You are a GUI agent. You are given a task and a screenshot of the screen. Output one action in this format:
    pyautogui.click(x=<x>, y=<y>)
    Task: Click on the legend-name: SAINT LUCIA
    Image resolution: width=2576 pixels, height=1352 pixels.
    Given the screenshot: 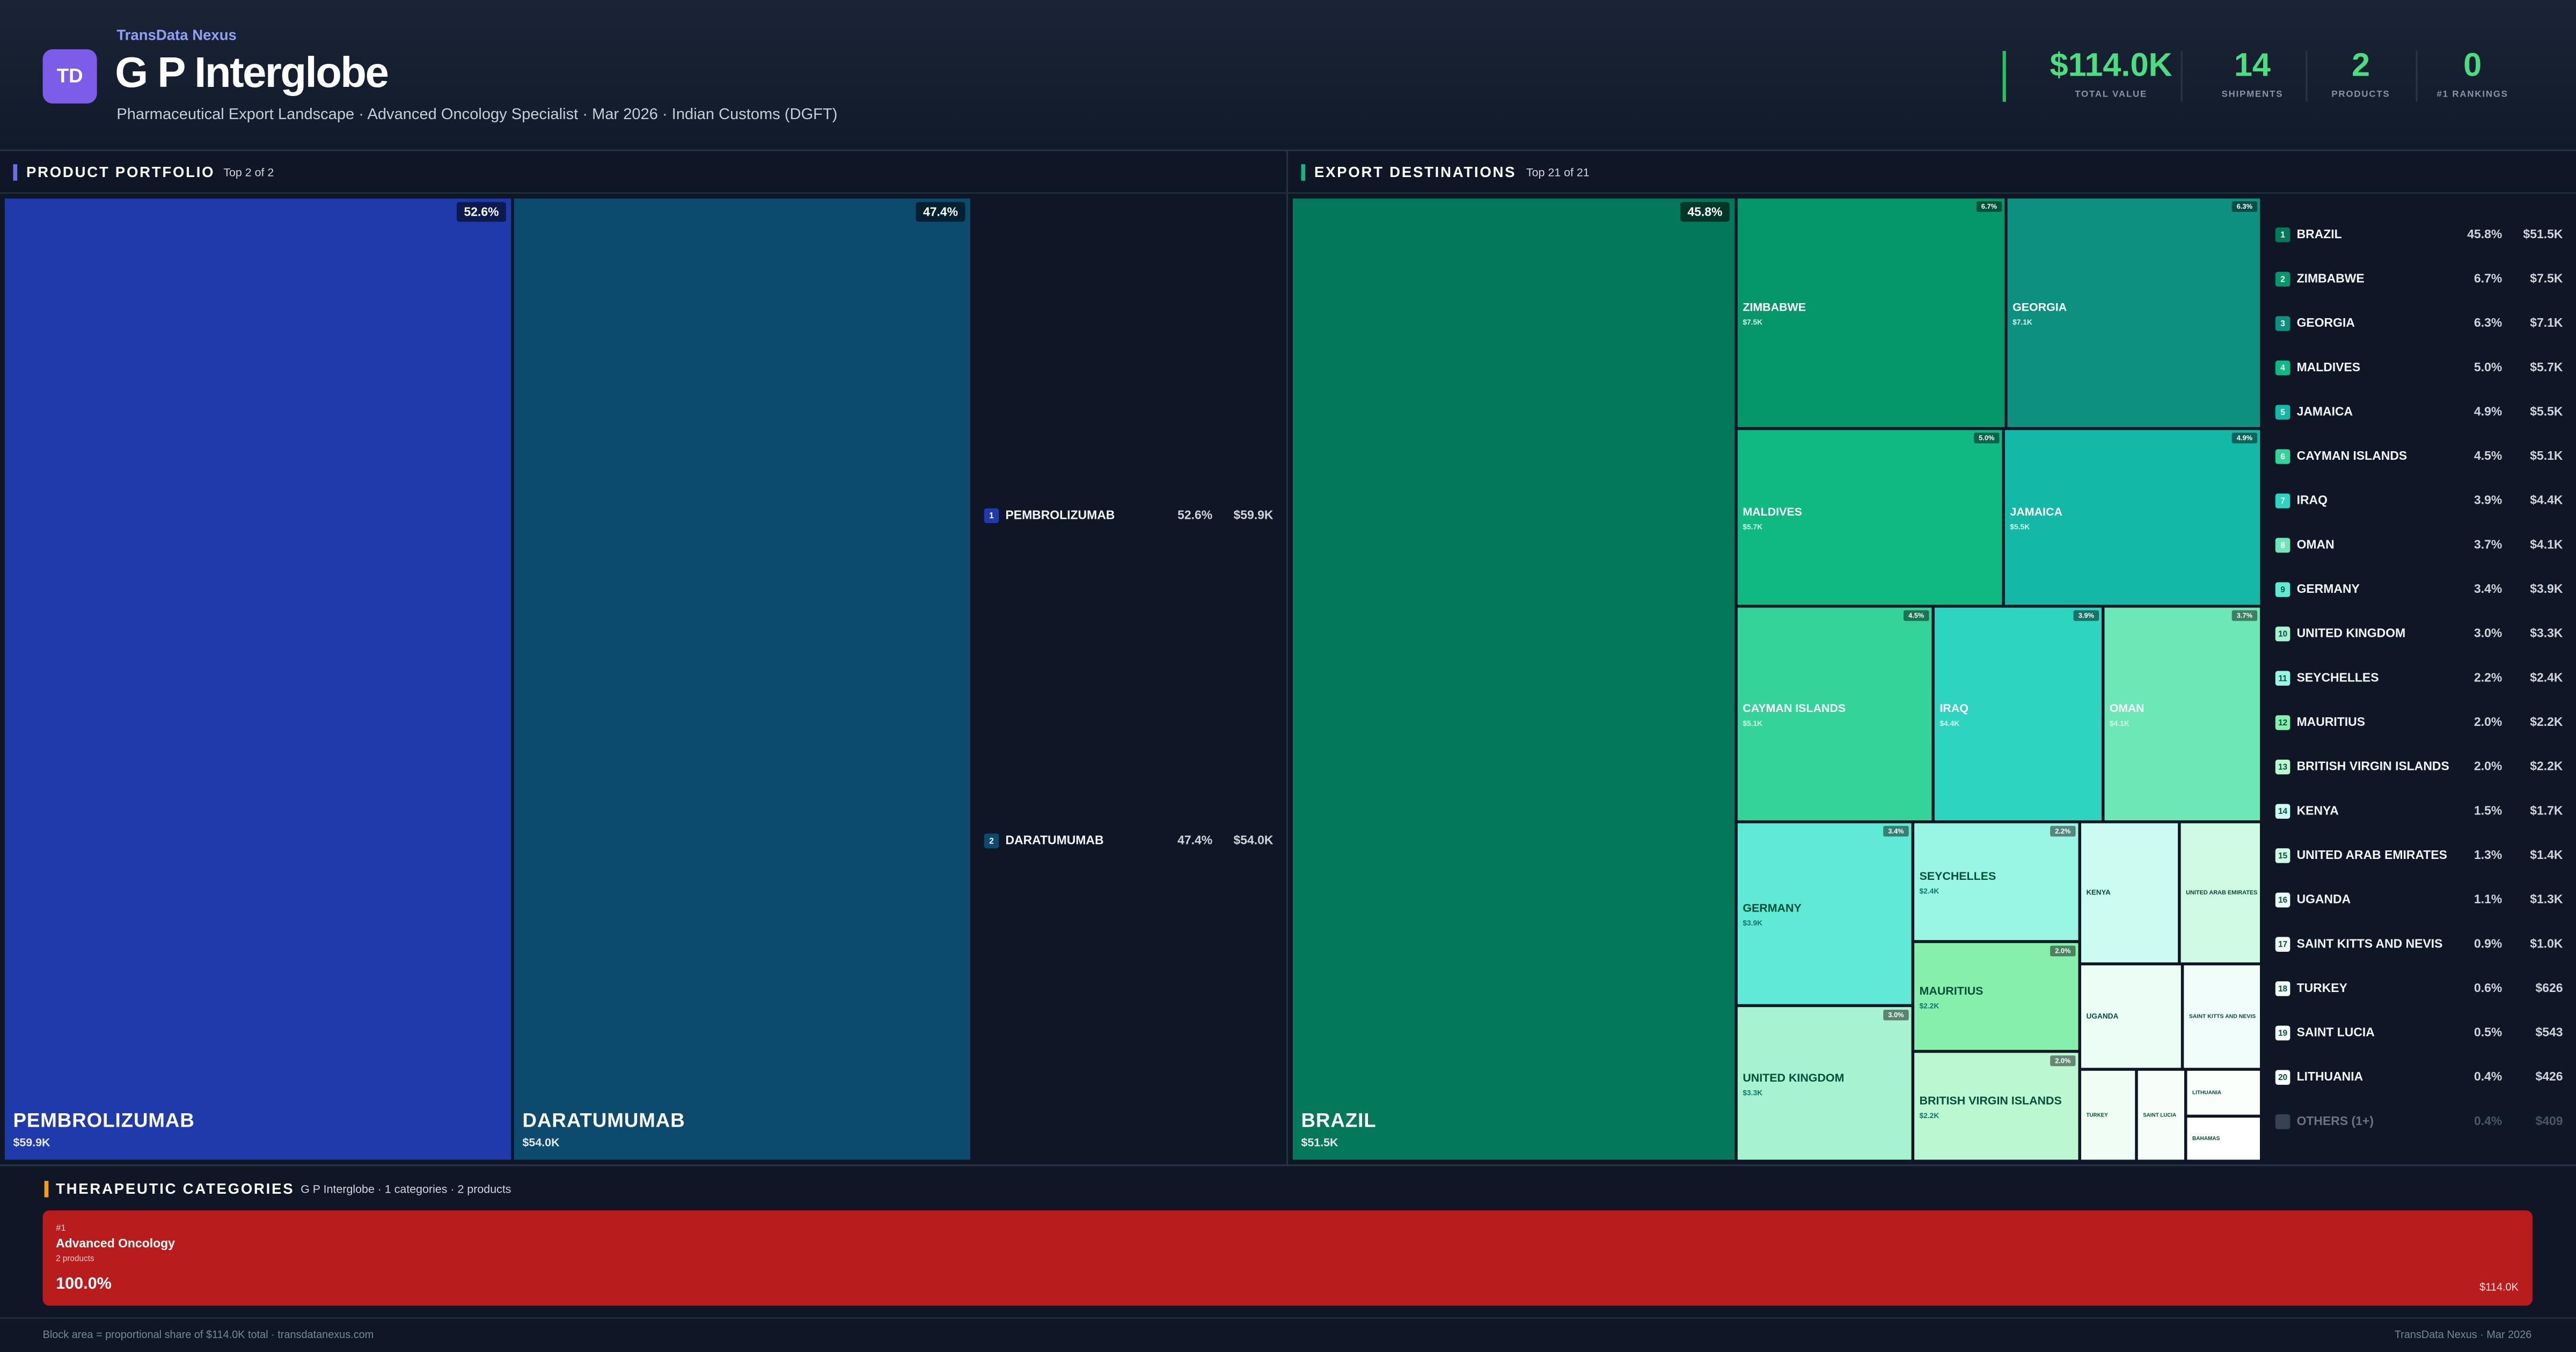 What is the action you would take?
    pyautogui.click(x=2336, y=1032)
    